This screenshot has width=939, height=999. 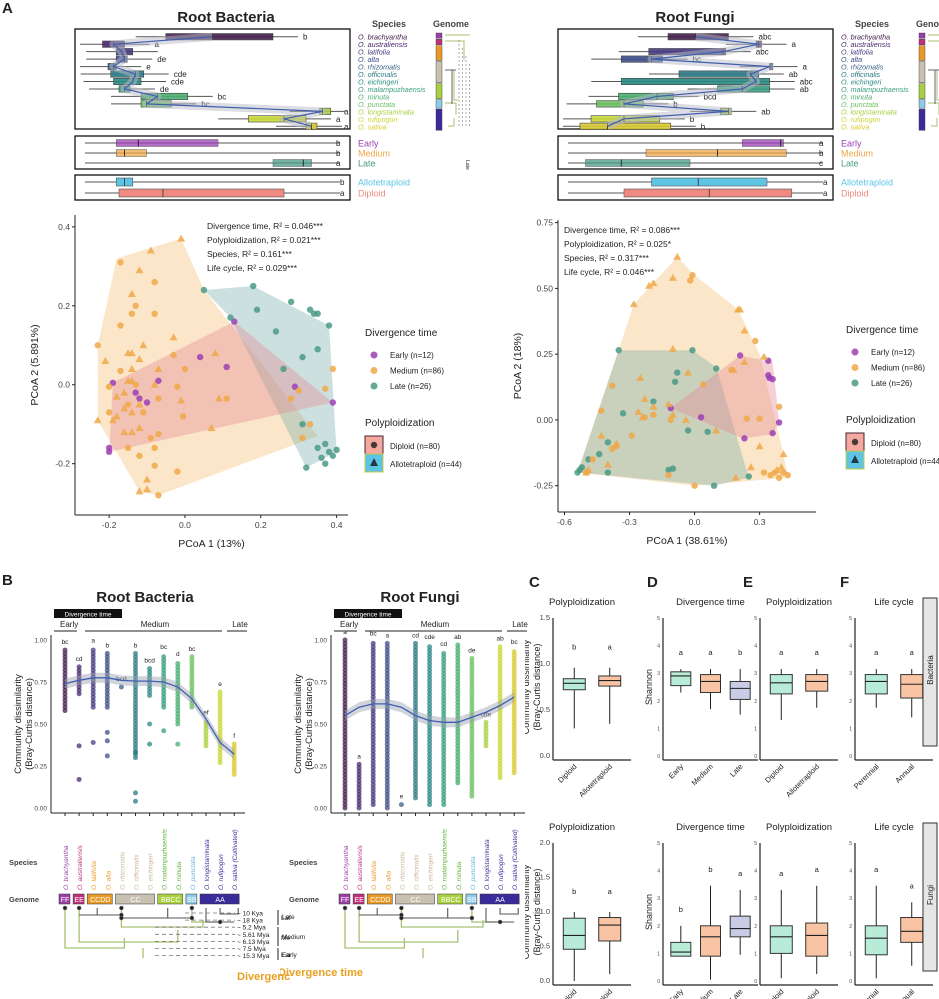 What do you see at coordinates (24, 899) in the screenshot?
I see `genome-header: Genome` at bounding box center [24, 899].